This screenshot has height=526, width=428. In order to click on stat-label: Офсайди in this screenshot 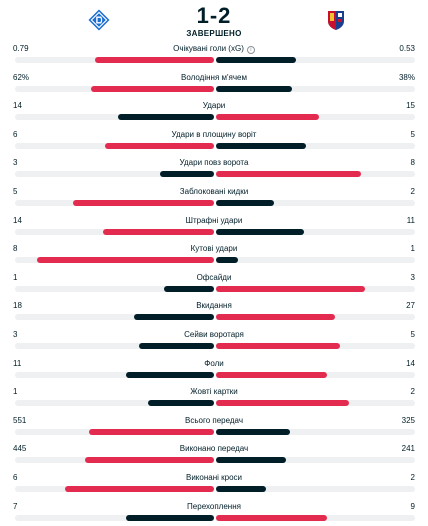, I will do `click(214, 277)`.